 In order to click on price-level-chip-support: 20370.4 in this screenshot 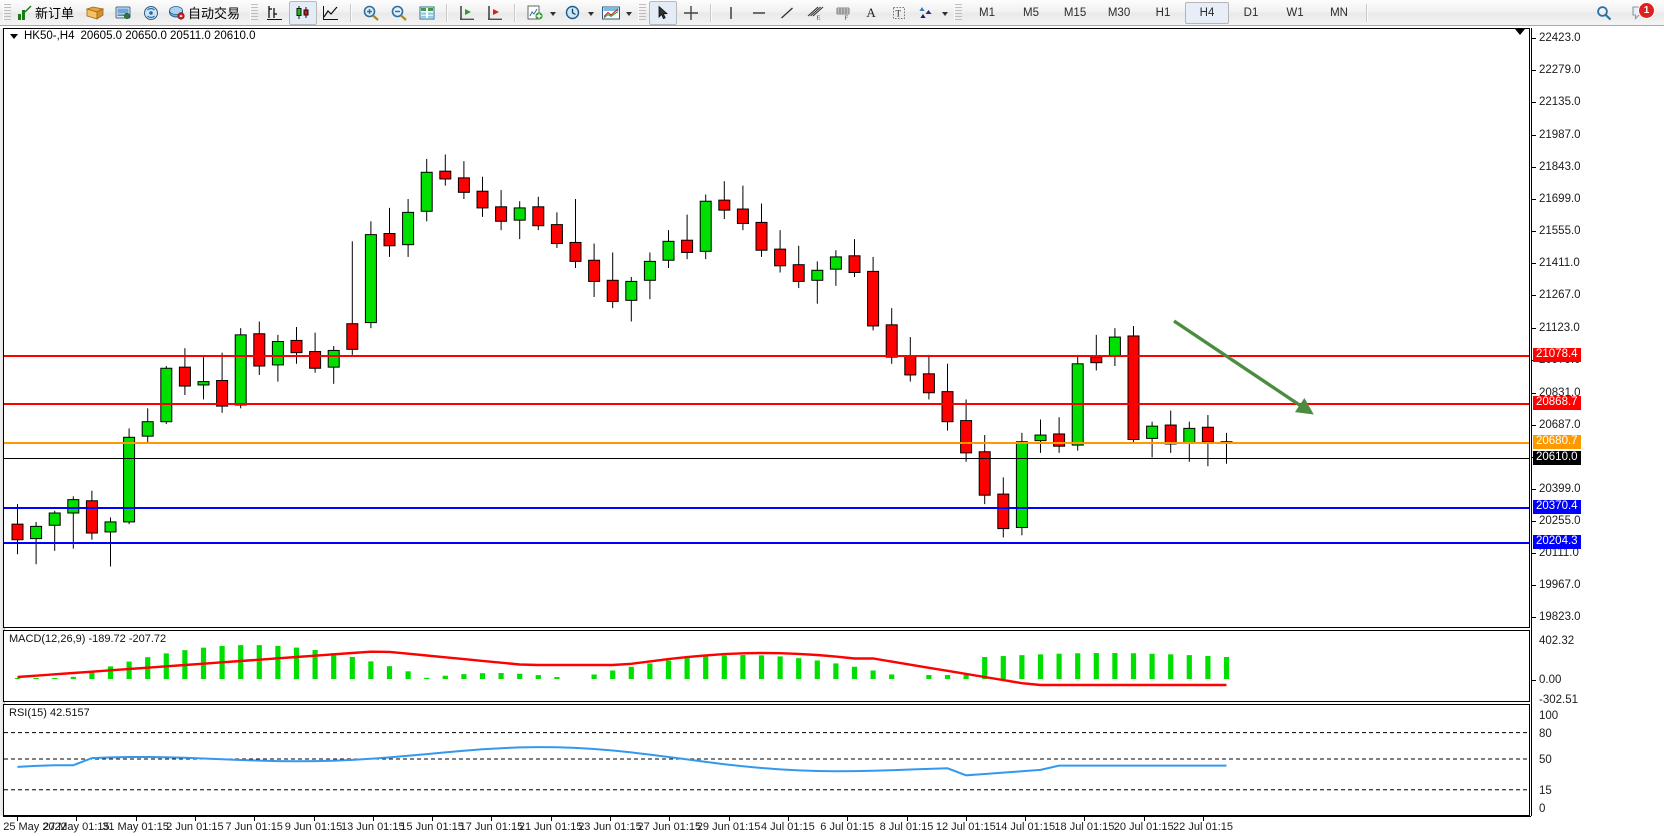, I will do `click(1557, 507)`.